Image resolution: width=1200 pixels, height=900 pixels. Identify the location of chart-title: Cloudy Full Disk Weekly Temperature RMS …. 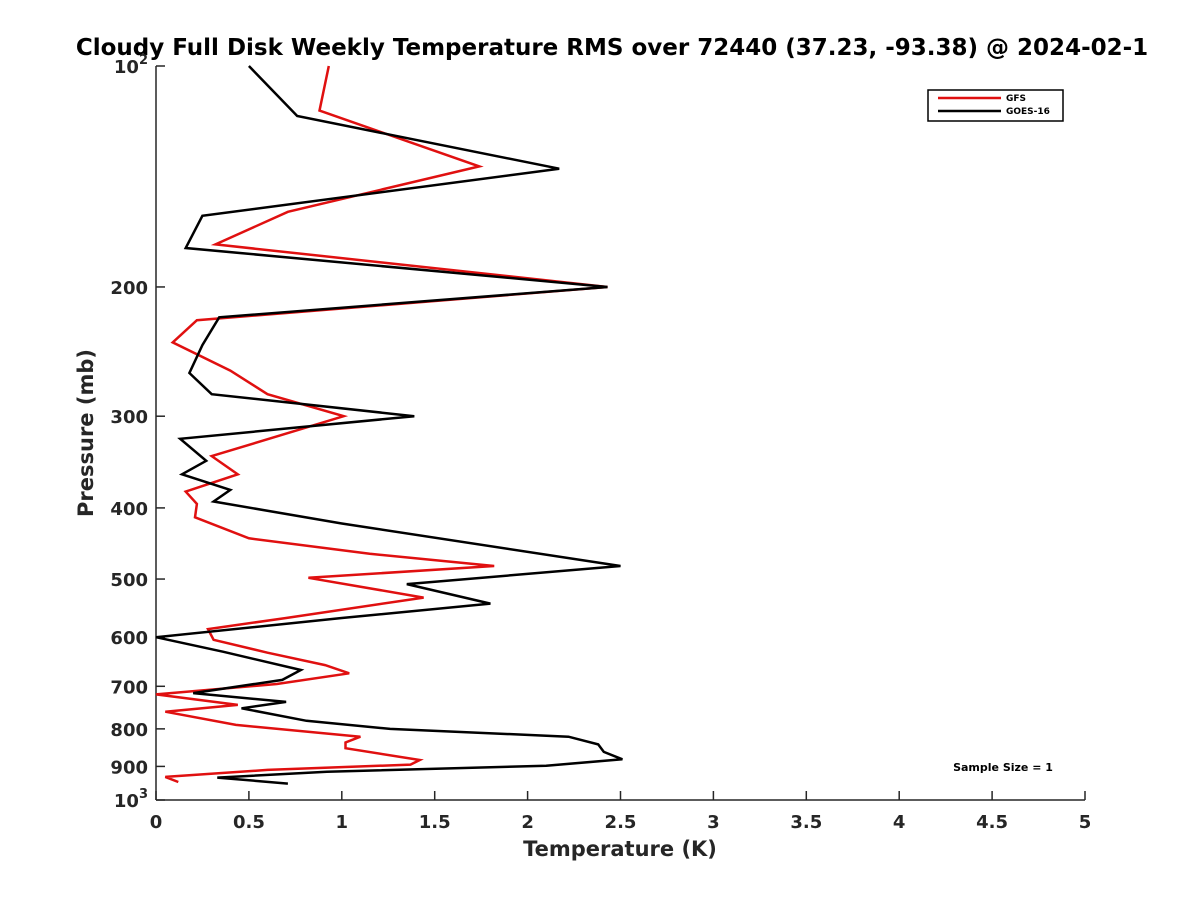
(612, 48).